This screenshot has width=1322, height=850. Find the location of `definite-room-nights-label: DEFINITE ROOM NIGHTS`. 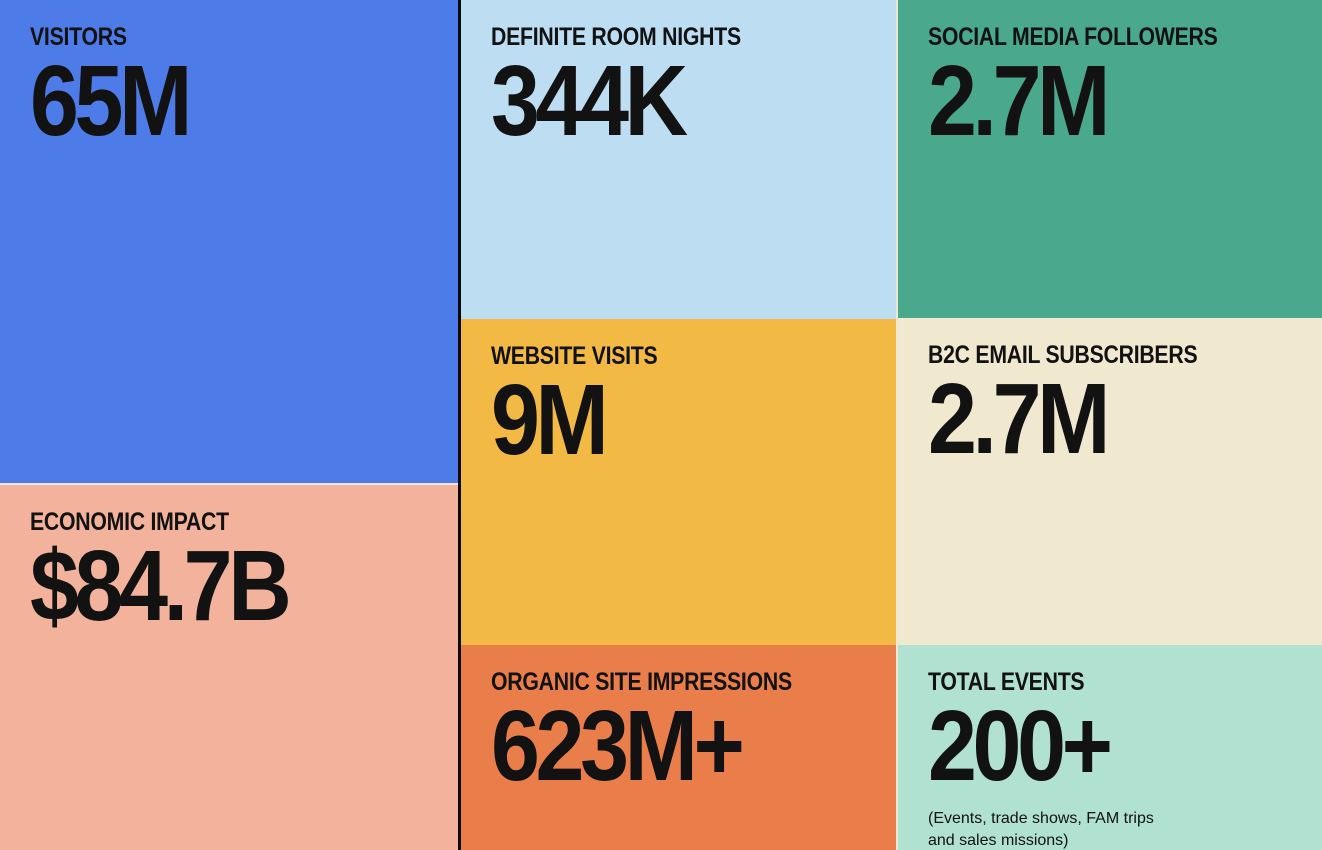

definite-room-nights-label: DEFINITE ROOM NIGHTS is located at coordinates (616, 37).